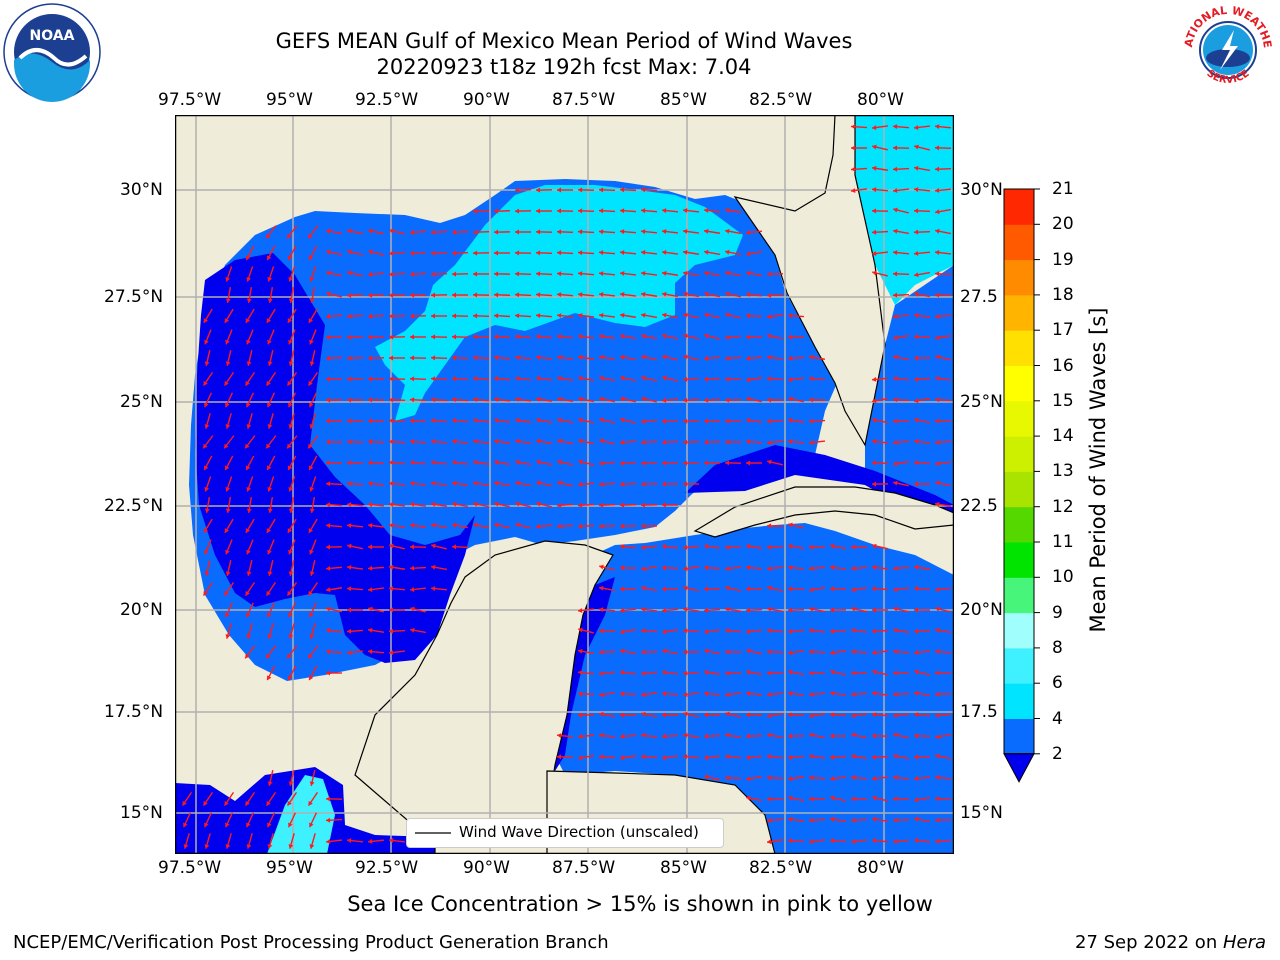 This screenshot has width=1280, height=960. I want to click on lat-label-left: 30°N, so click(141, 190).